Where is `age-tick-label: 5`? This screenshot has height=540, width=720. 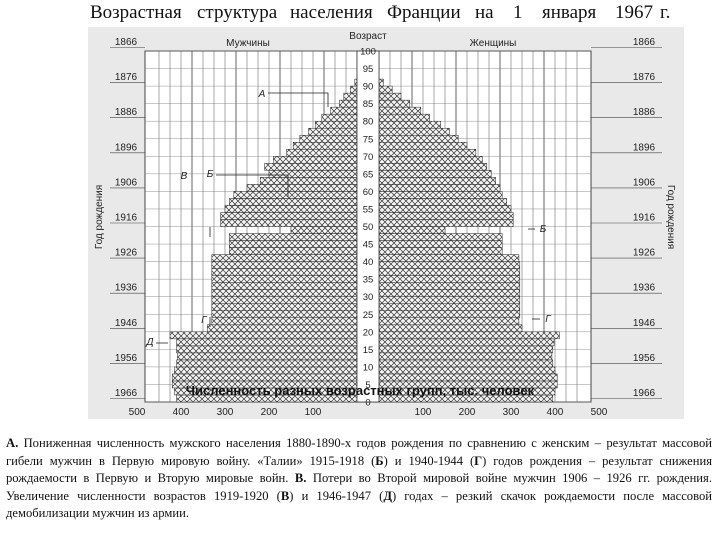
age-tick-label: 5 is located at coordinates (367, 385).